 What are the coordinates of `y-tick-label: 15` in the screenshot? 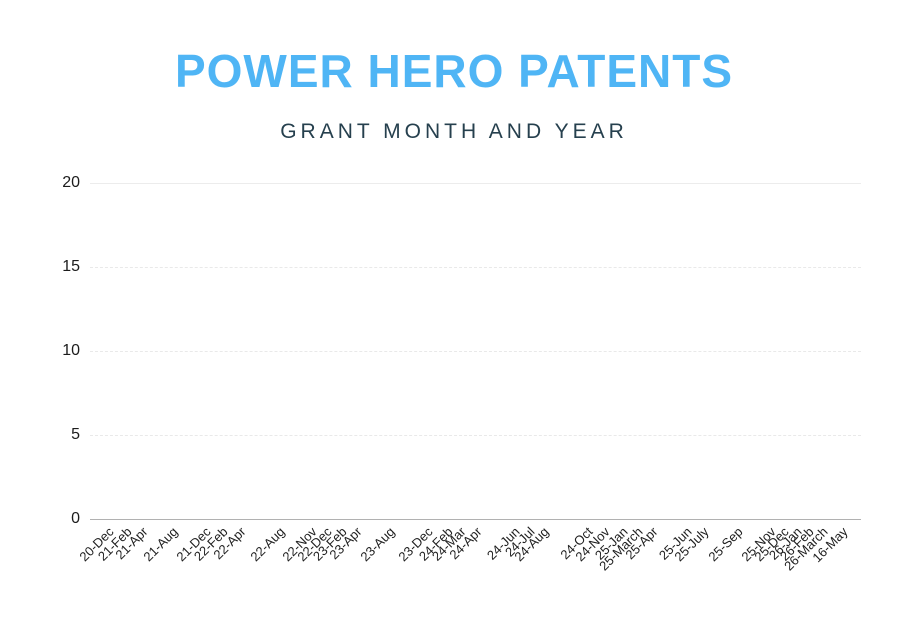 It's located at (71, 266).